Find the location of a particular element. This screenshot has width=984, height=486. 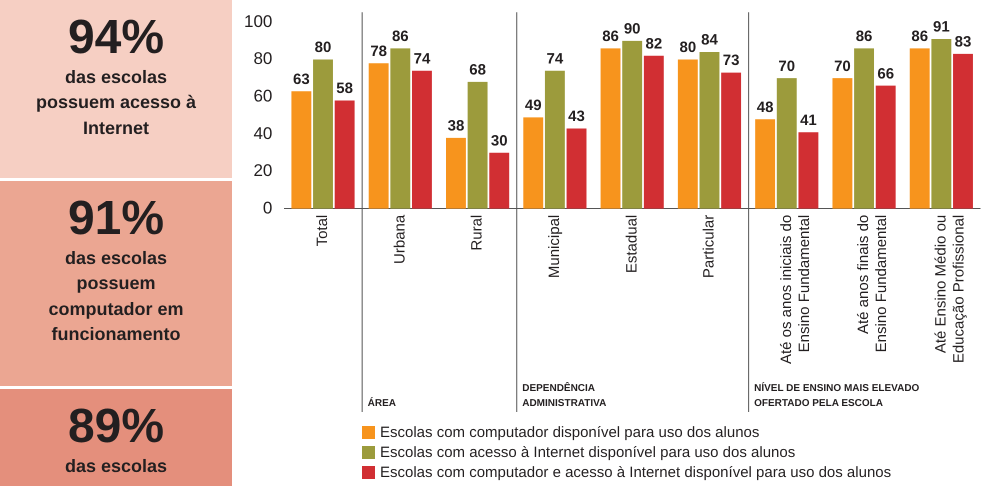

x-tick-label: Particular is located at coordinates (709, 246).